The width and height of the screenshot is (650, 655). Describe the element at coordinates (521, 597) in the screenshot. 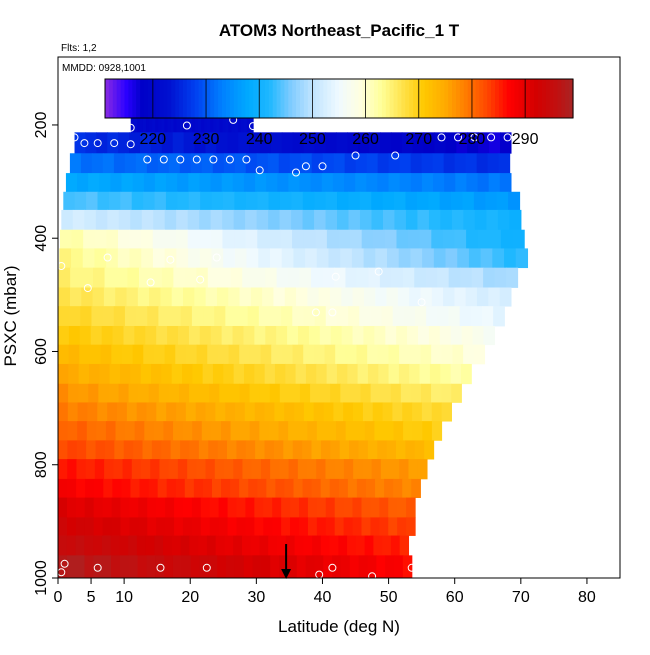

I see `x-tick-label: 70` at that location.